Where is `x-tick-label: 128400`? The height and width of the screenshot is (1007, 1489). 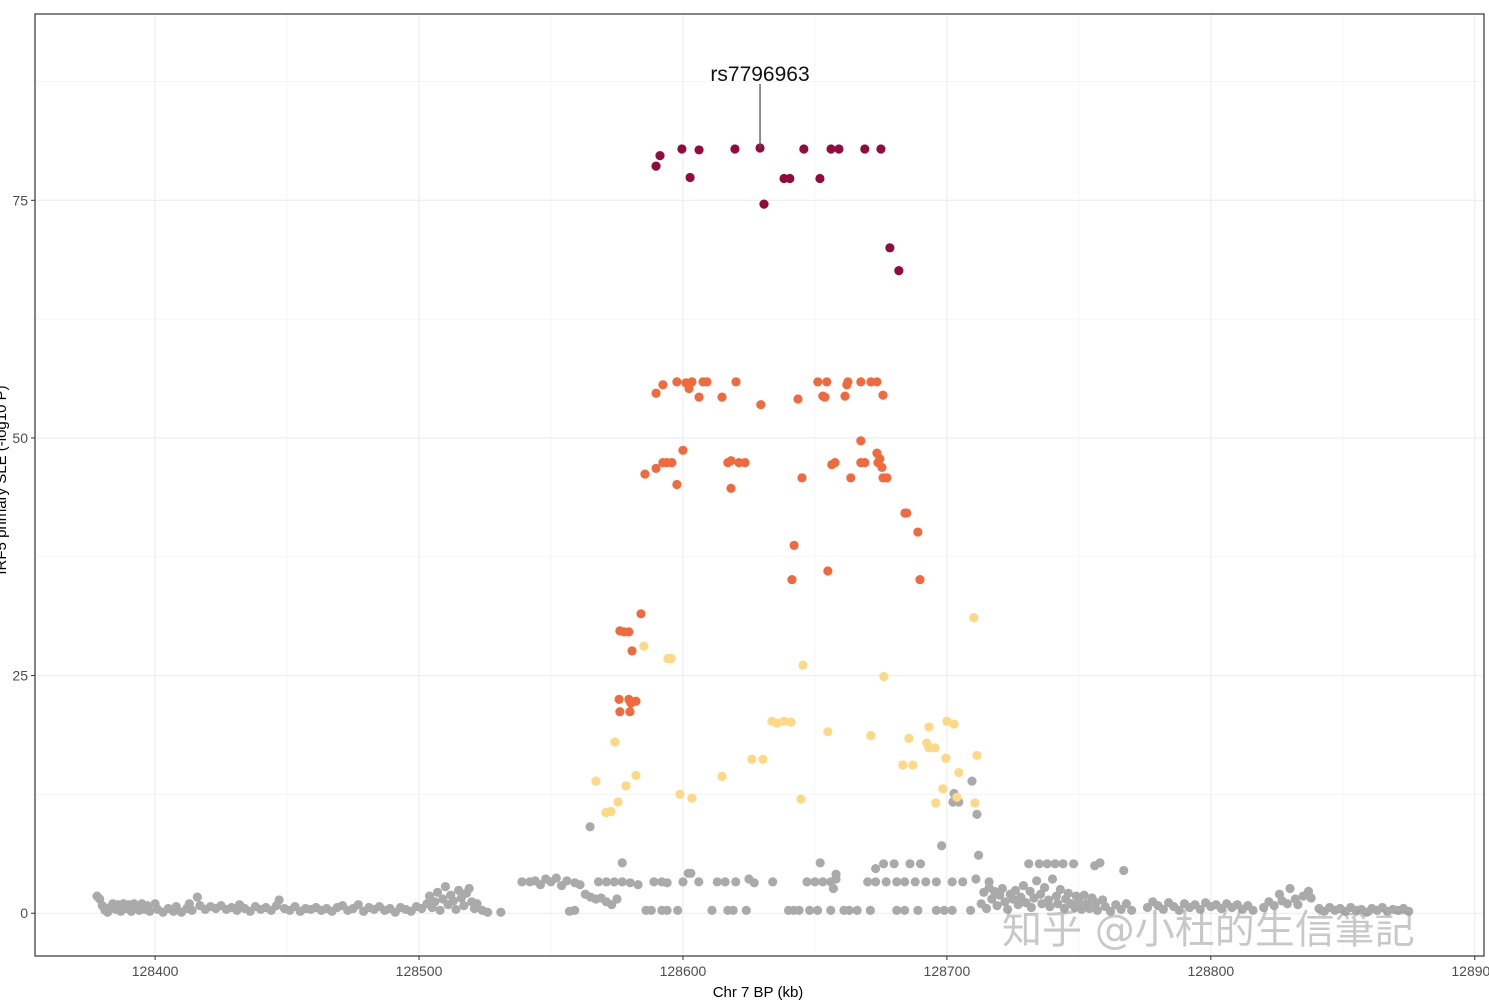
x-tick-label: 128400 is located at coordinates (155, 971).